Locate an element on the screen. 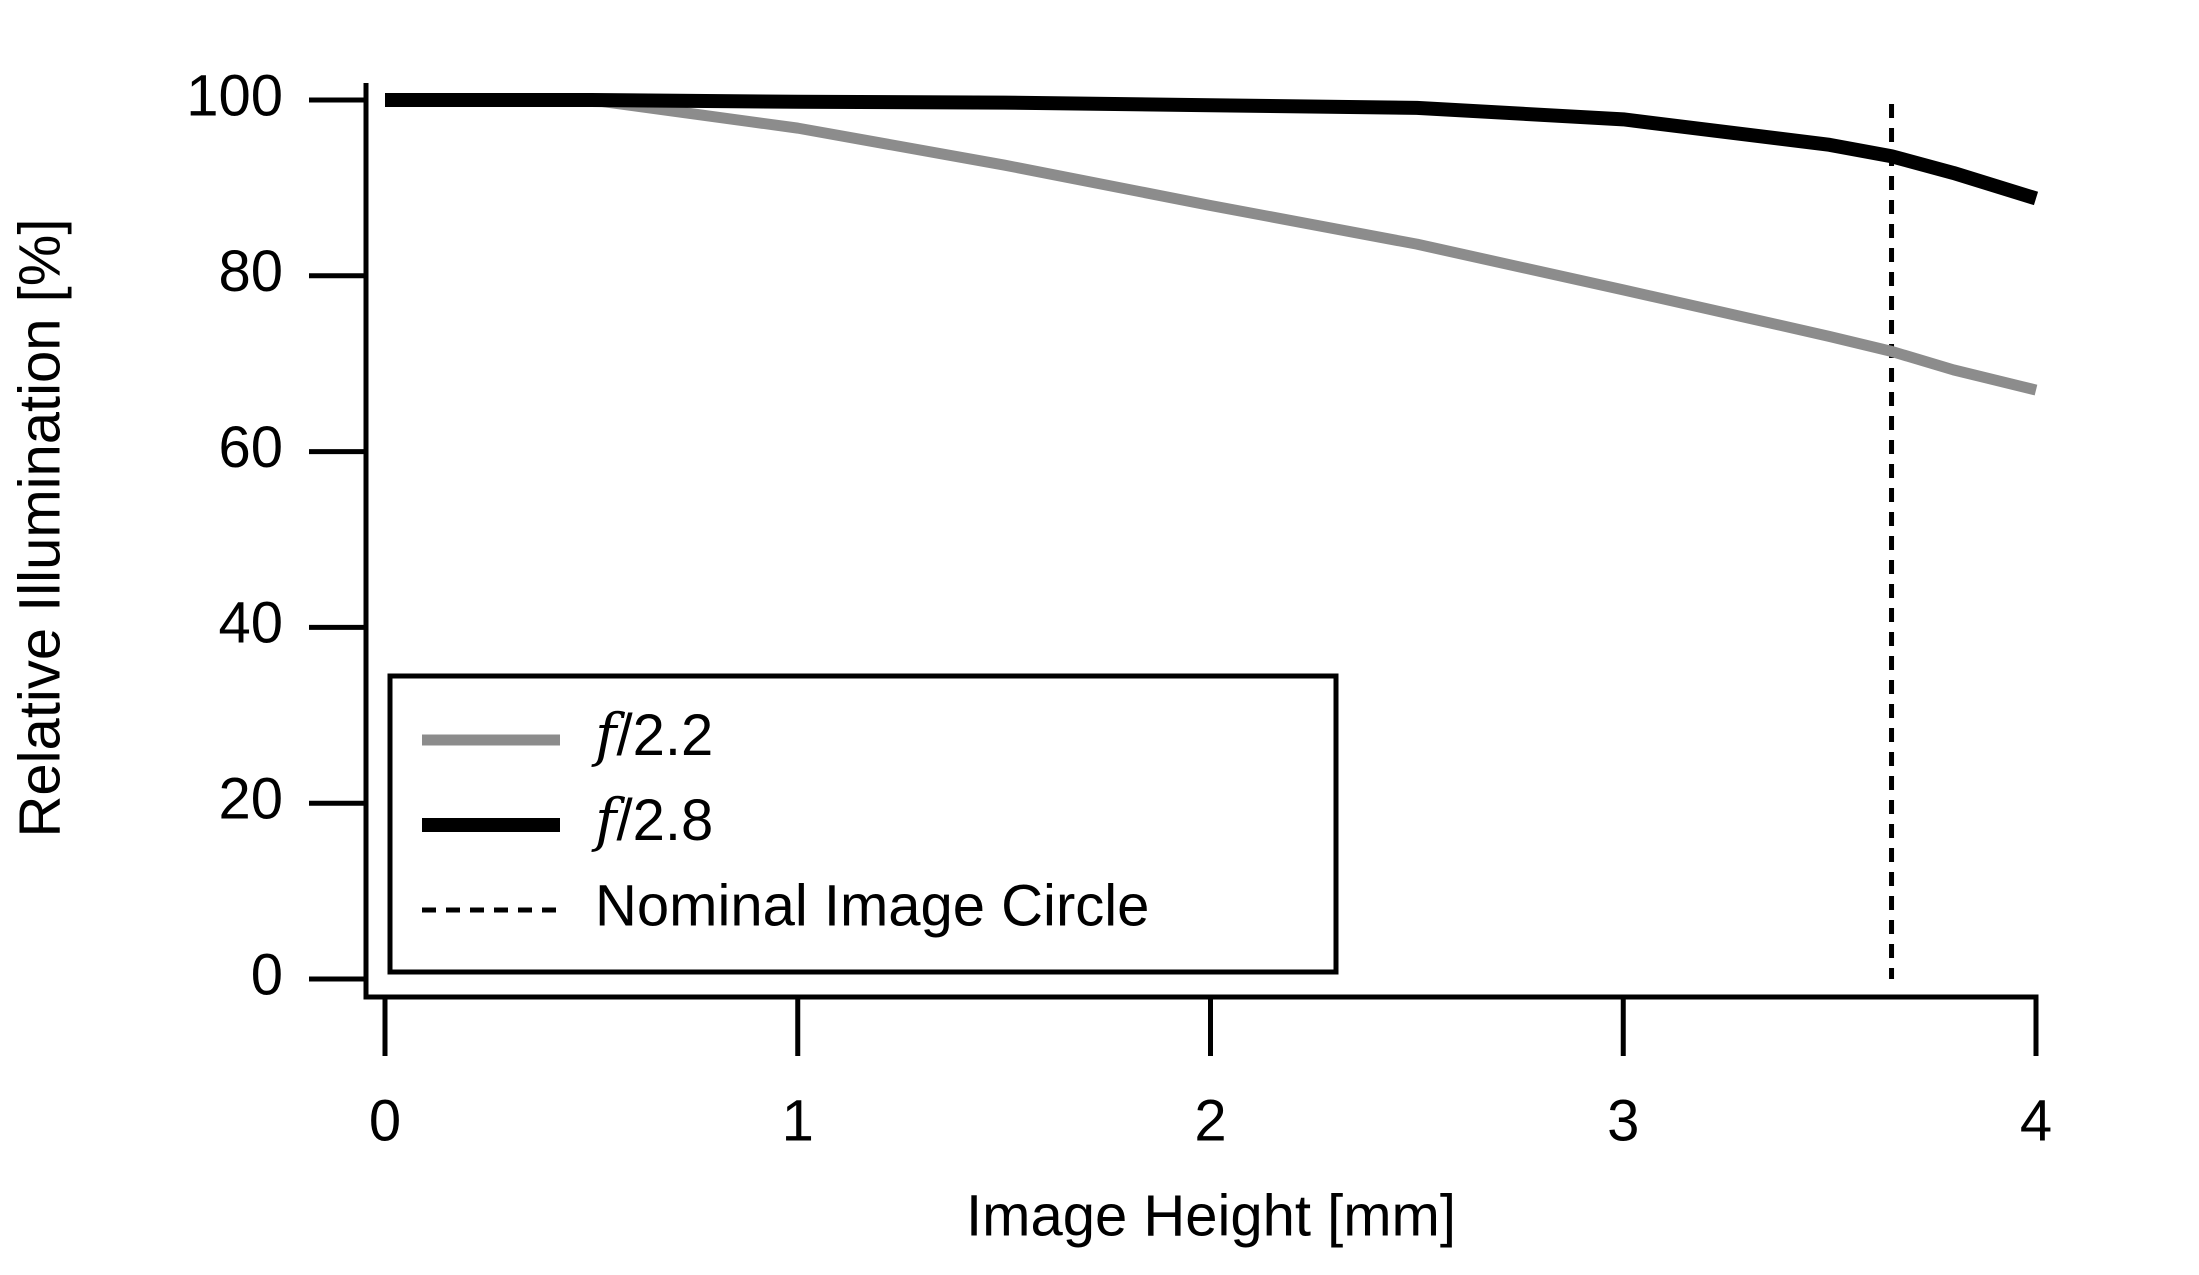 This screenshot has height=1275, width=2199. x-tick-label: 3 is located at coordinates (1623, 1120).